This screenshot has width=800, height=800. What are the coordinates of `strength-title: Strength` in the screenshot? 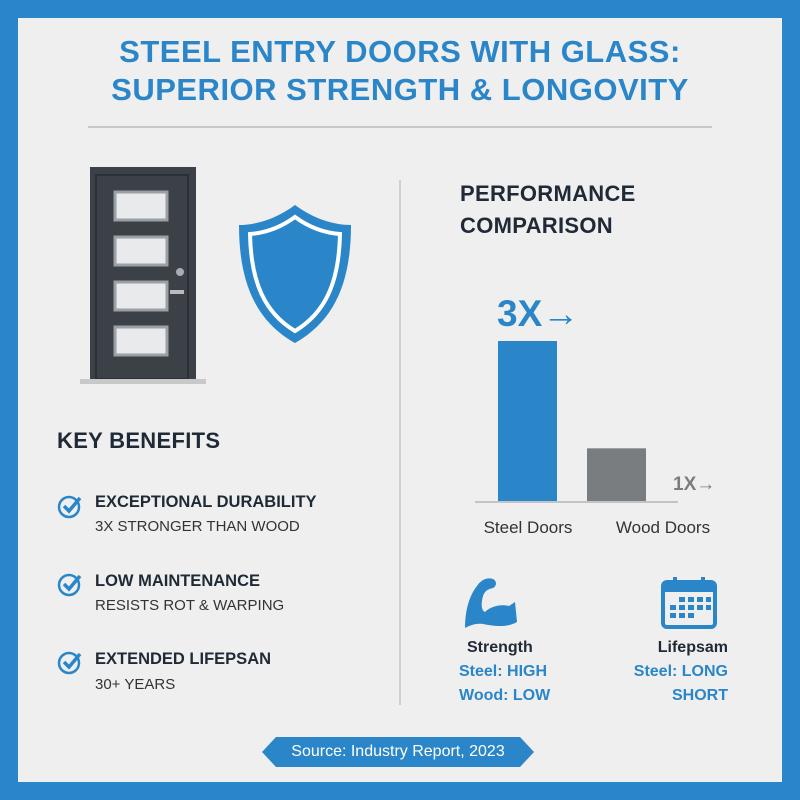 It's located at (500, 647).